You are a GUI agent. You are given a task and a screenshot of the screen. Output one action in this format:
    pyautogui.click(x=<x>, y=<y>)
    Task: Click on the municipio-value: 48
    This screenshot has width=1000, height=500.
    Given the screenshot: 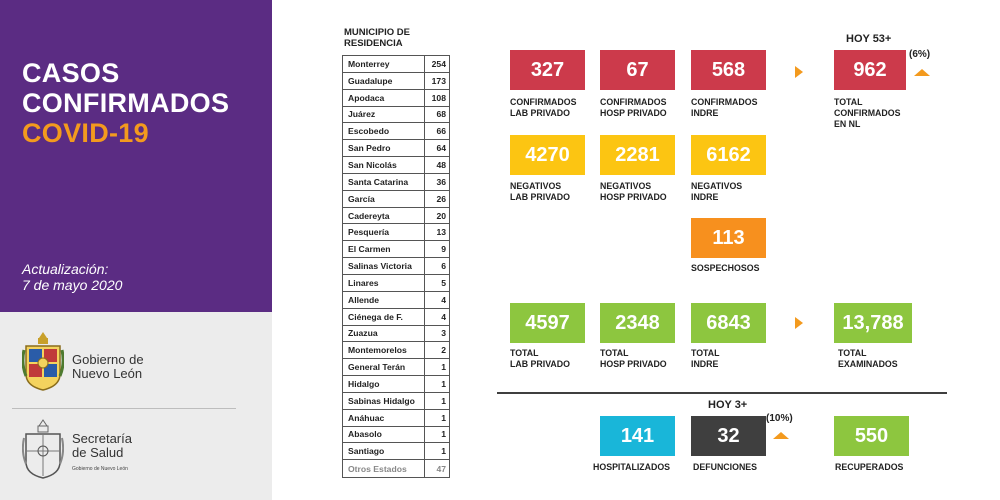 What is the action you would take?
    pyautogui.click(x=441, y=164)
    